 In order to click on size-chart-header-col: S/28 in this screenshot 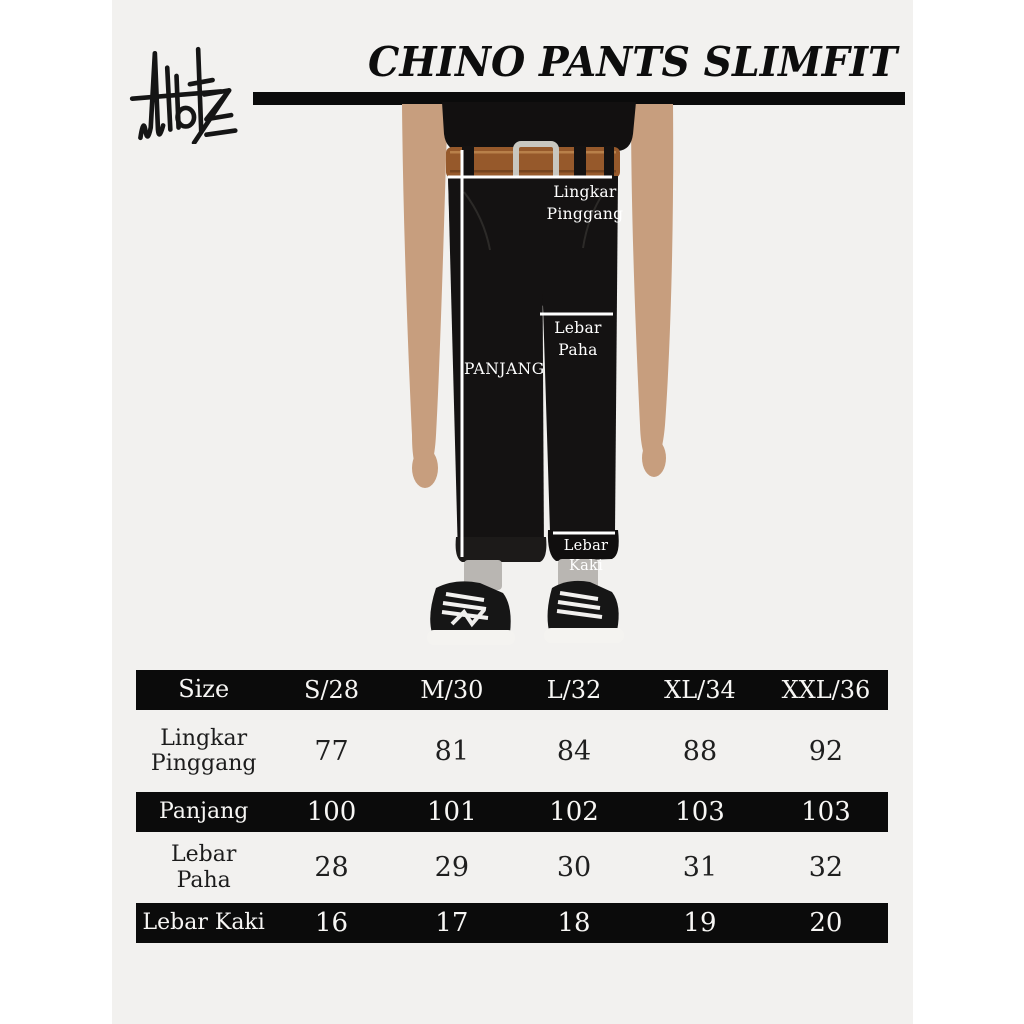, I will do `click(331, 690)`.